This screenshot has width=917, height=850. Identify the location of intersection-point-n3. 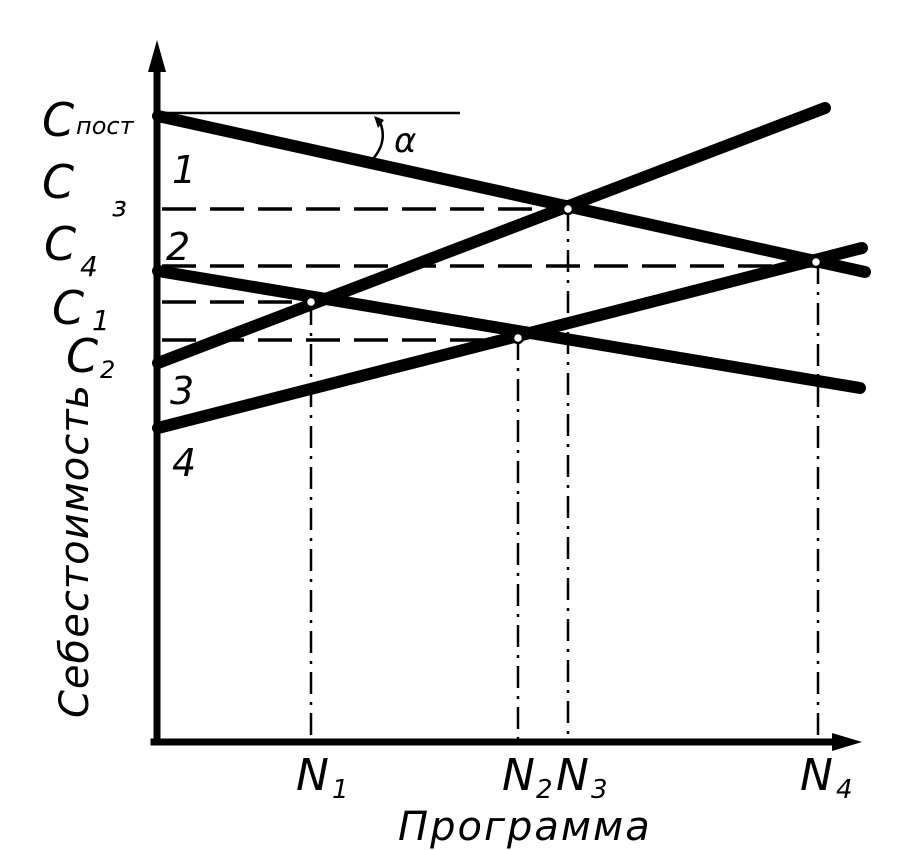
(568, 209).